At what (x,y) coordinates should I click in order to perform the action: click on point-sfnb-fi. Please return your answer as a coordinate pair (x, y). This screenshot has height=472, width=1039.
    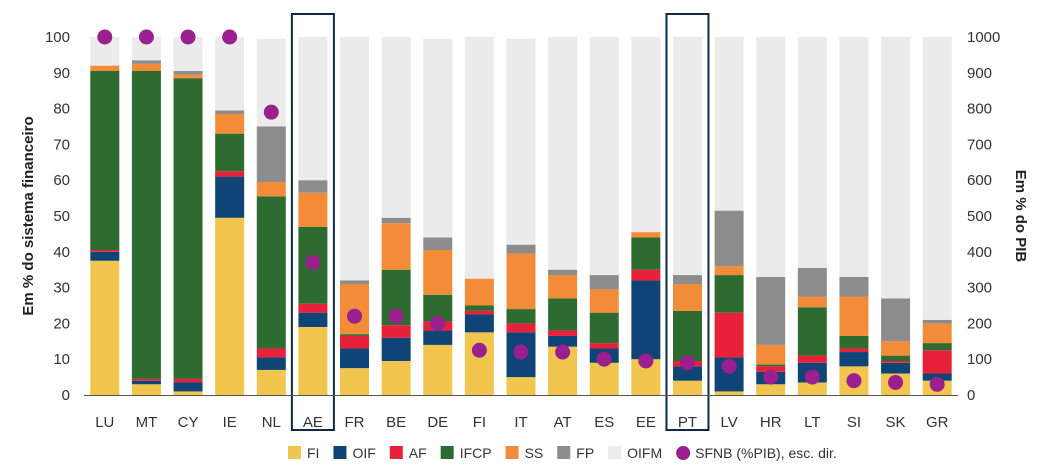
    Looking at the image, I should click on (479, 350).